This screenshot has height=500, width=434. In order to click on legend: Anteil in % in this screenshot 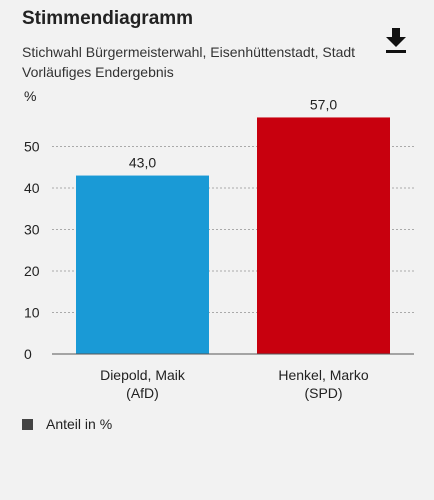, I will do `click(67, 424)`.